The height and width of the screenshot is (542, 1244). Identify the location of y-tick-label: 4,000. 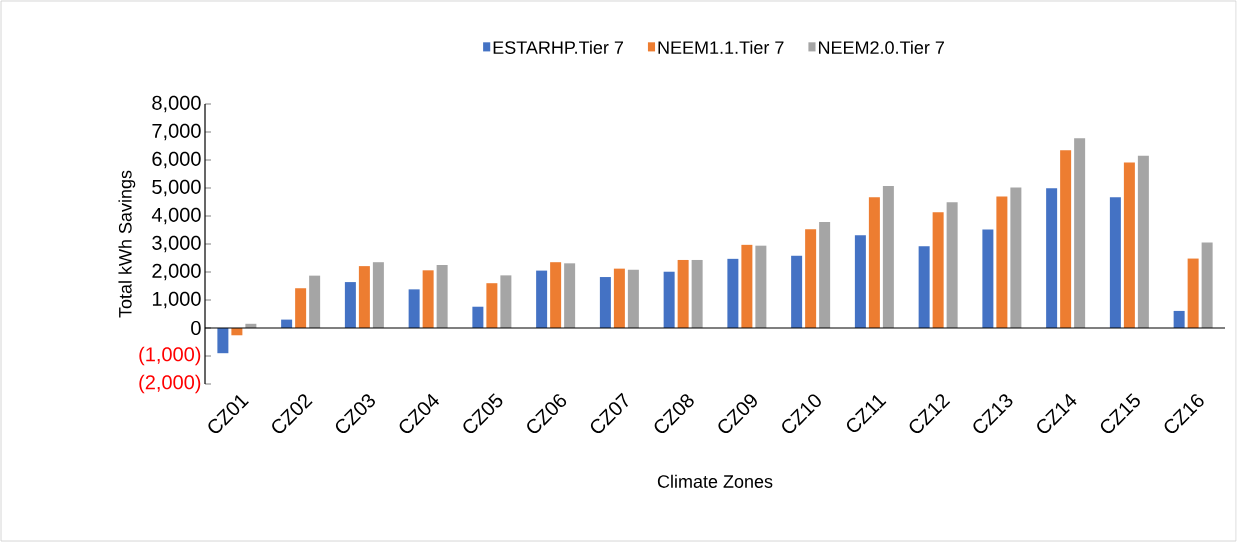
(176, 216).